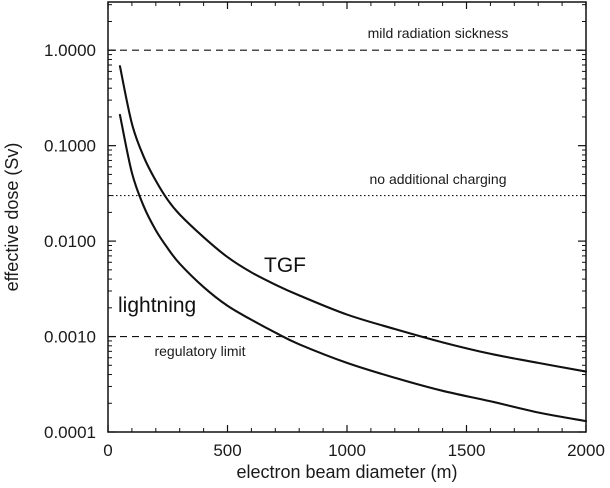 This screenshot has width=610, height=488. Describe the element at coordinates (107, 450) in the screenshot. I see `x-tick-label: 0` at that location.